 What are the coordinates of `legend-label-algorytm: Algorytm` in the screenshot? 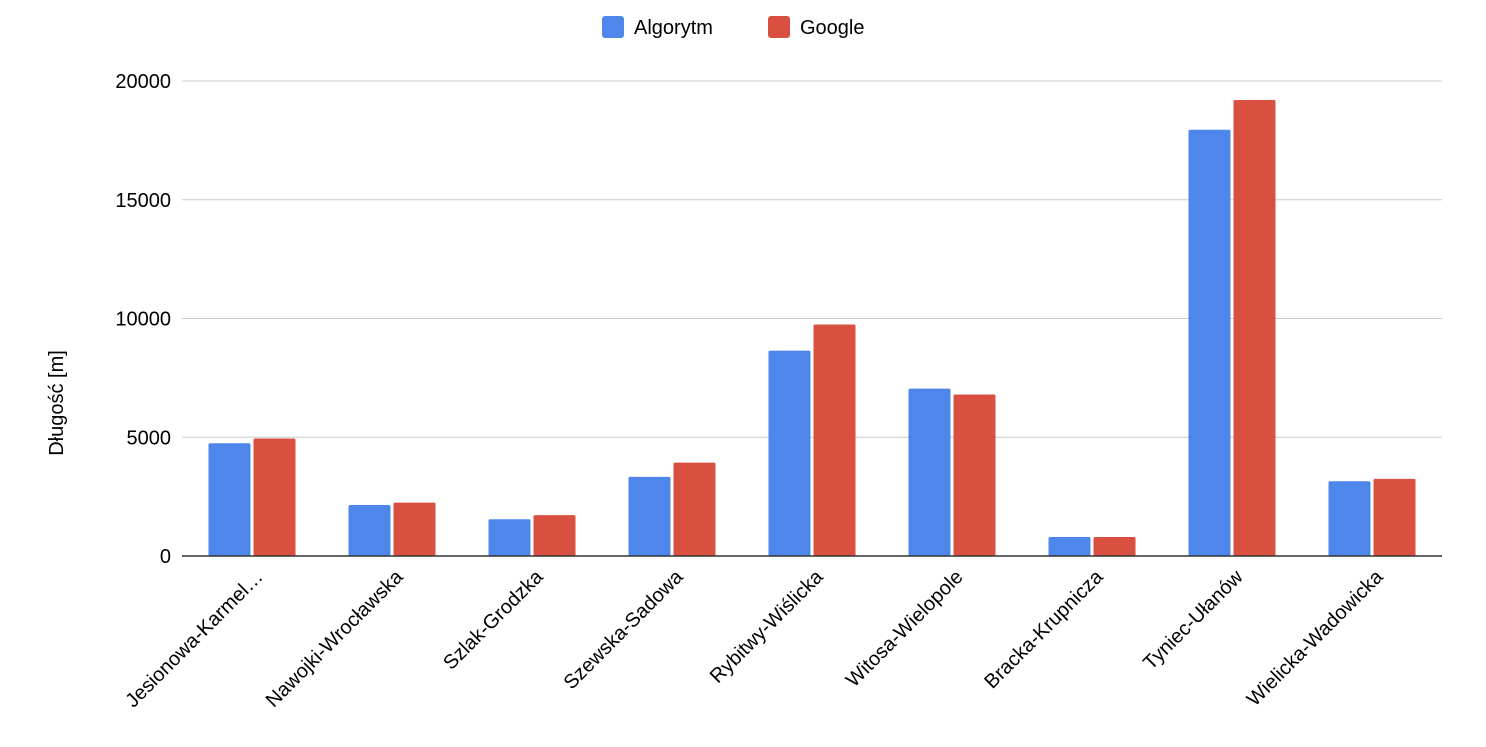 It's located at (673, 28).